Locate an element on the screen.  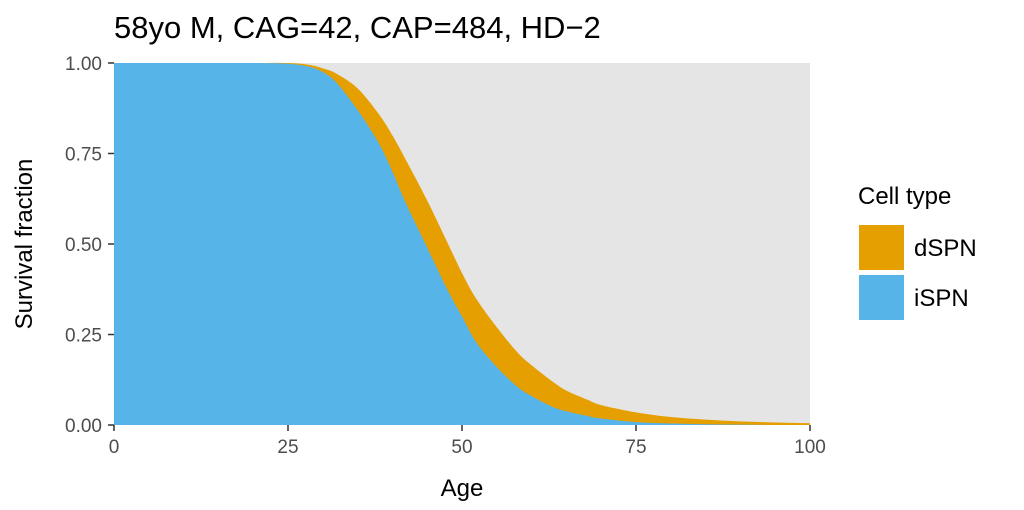
legend: Cell type dSPN iSPN is located at coordinates (917, 251).